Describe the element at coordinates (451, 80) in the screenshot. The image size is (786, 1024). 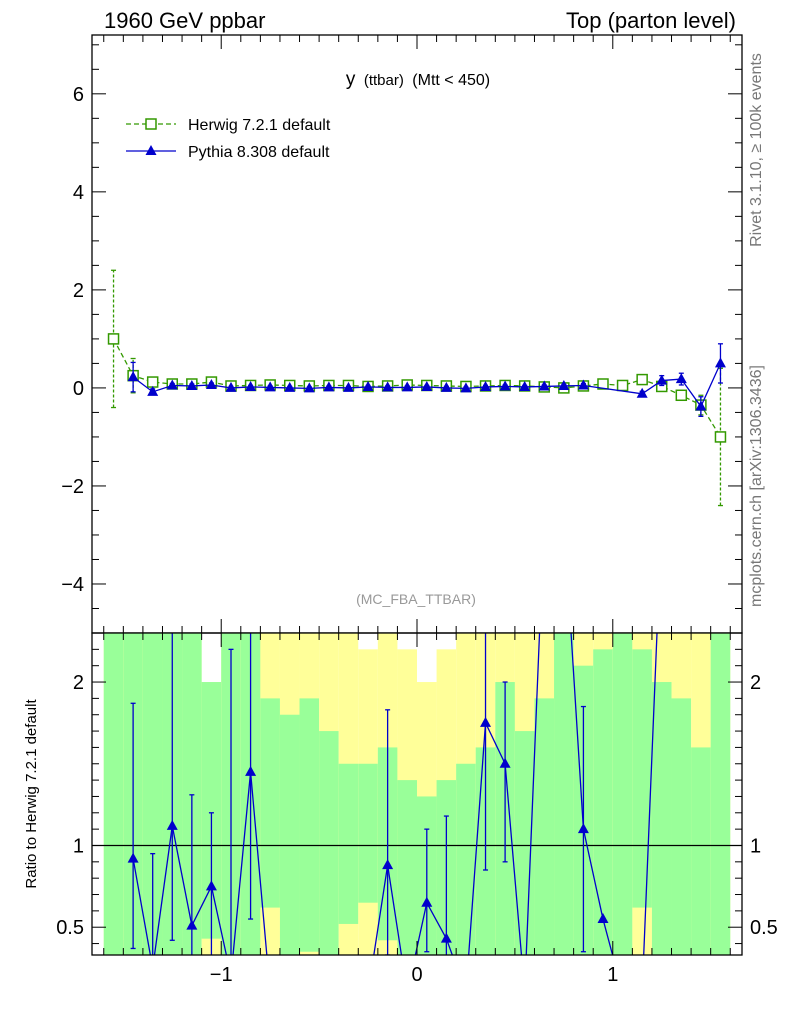
I see `title-rest: (Mtt < 450)` at that location.